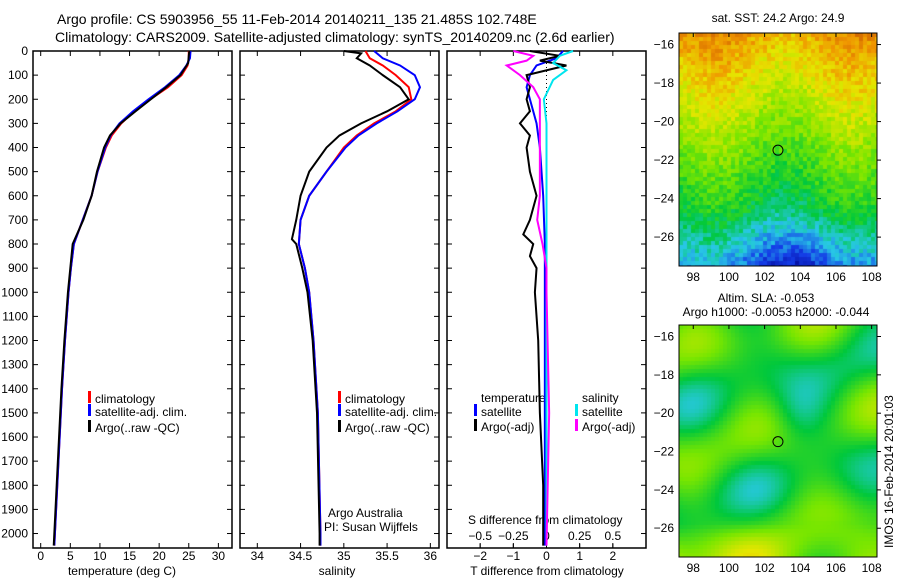 The image size is (900, 580). What do you see at coordinates (14, 461) in the screenshot?
I see `y-tick-label: 1700` at bounding box center [14, 461].